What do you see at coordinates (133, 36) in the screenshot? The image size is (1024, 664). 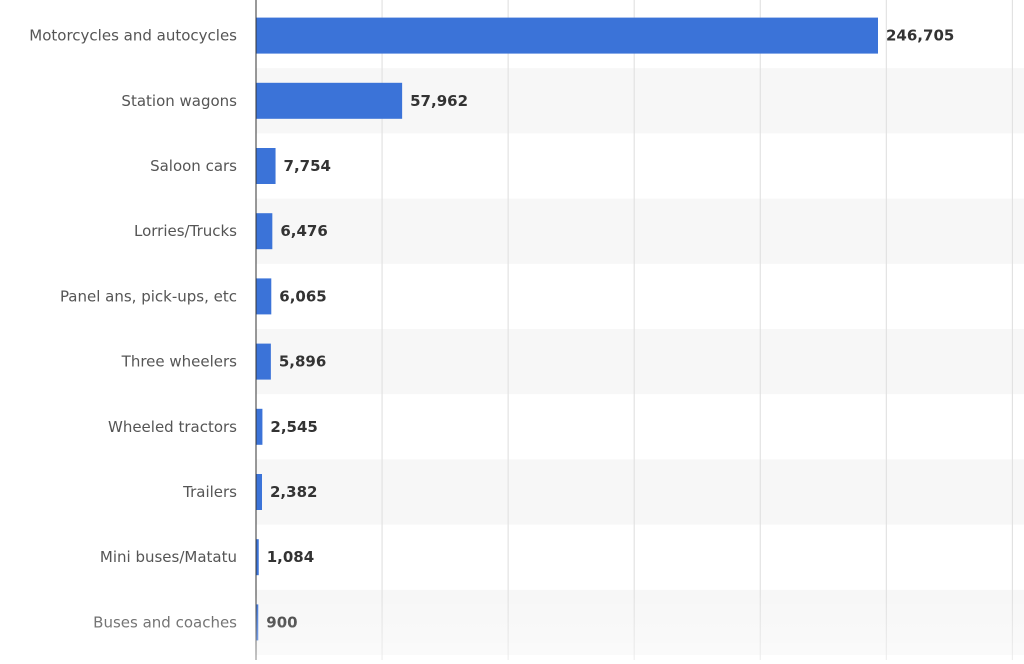 I see `category-label: Motorcycles and autocycles` at bounding box center [133, 36].